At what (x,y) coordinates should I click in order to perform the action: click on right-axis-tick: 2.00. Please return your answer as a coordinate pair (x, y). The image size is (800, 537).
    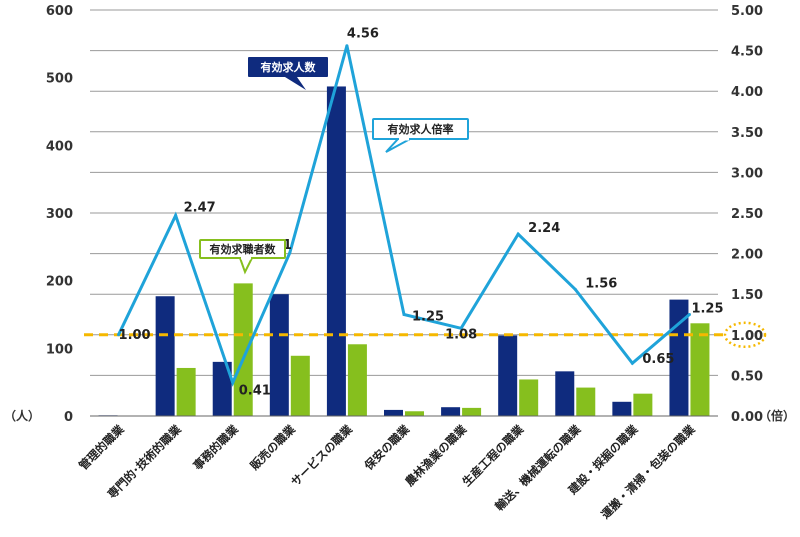
    Looking at the image, I should click on (747, 255).